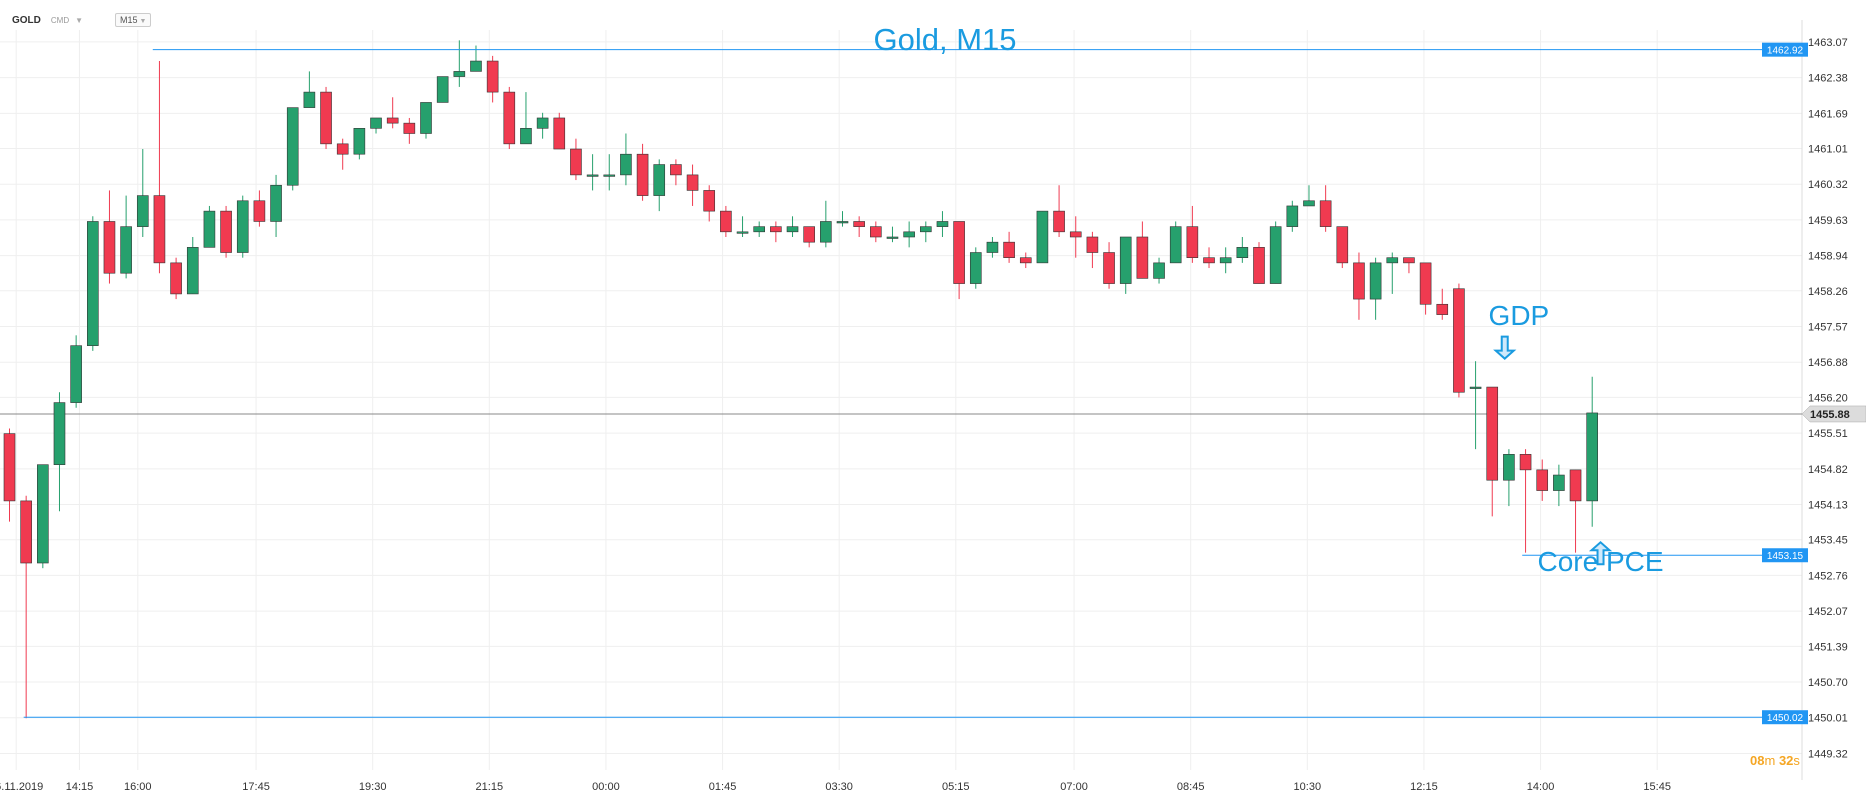 This screenshot has height=805, width=1866. I want to click on y-tick-label: 1462.38, so click(1828, 79).